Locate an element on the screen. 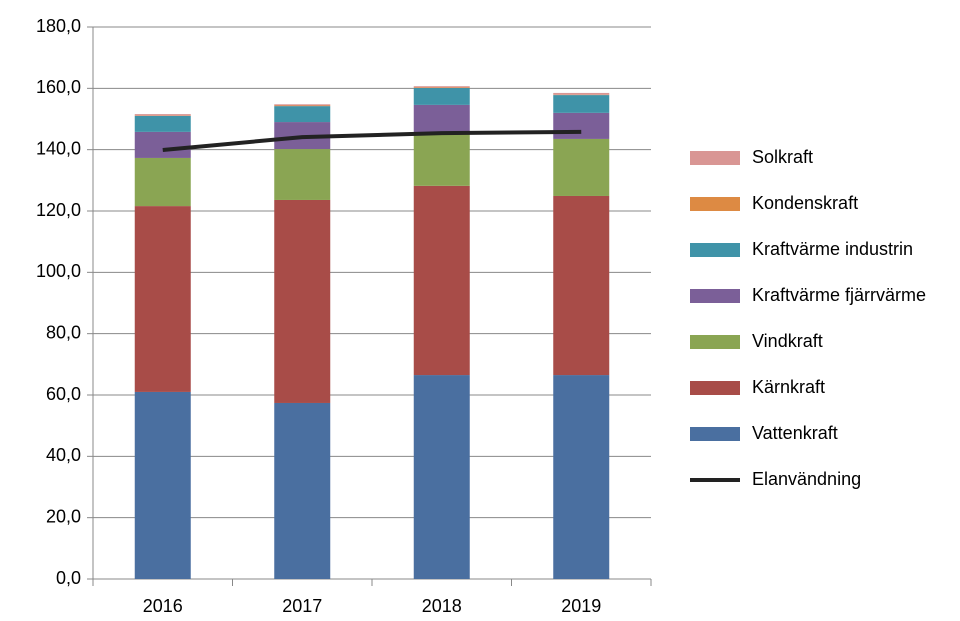 The image size is (960, 621). y-tick-label: 100,0 is located at coordinates (58, 271).